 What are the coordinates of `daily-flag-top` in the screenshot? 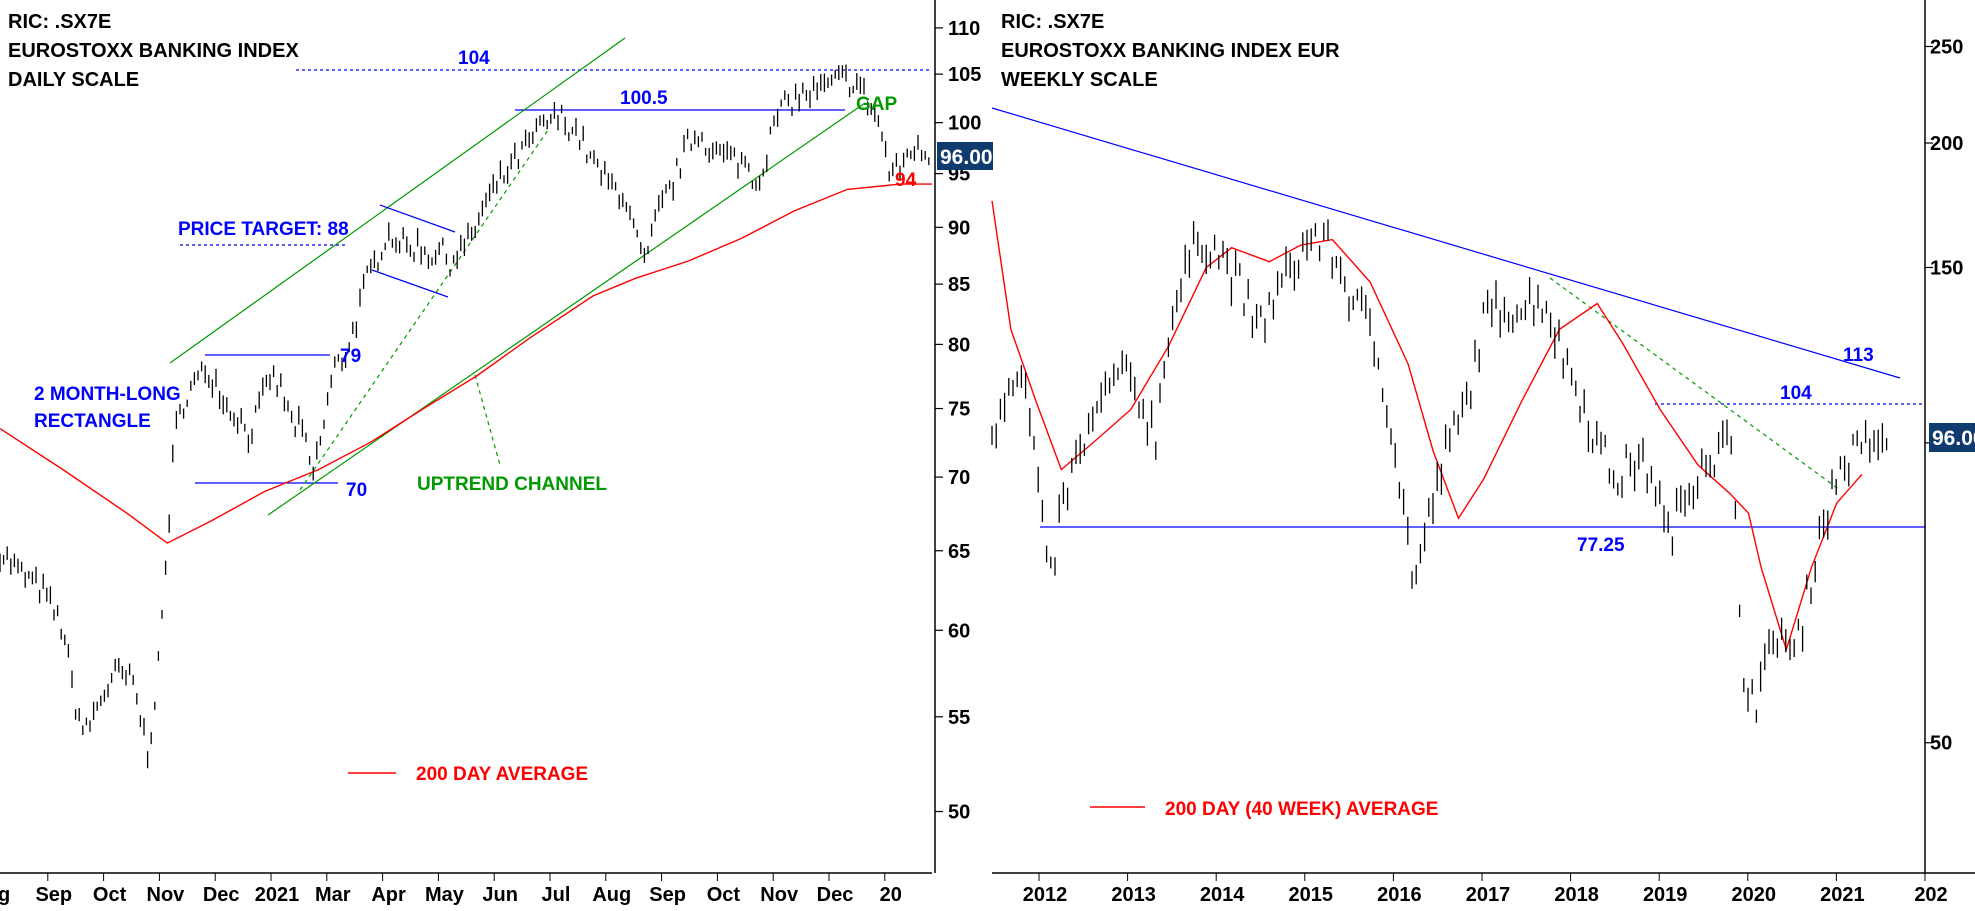 It's located at (417, 218).